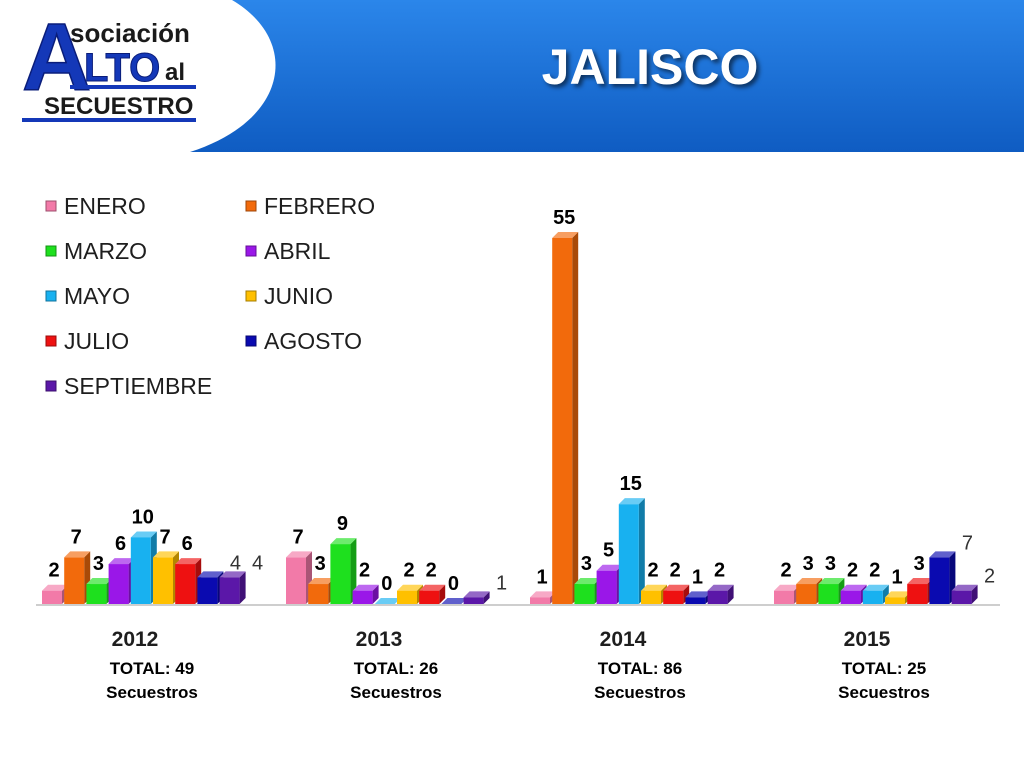  Describe the element at coordinates (543, 597) in the screenshot. I see `bar-2014-enero` at that location.